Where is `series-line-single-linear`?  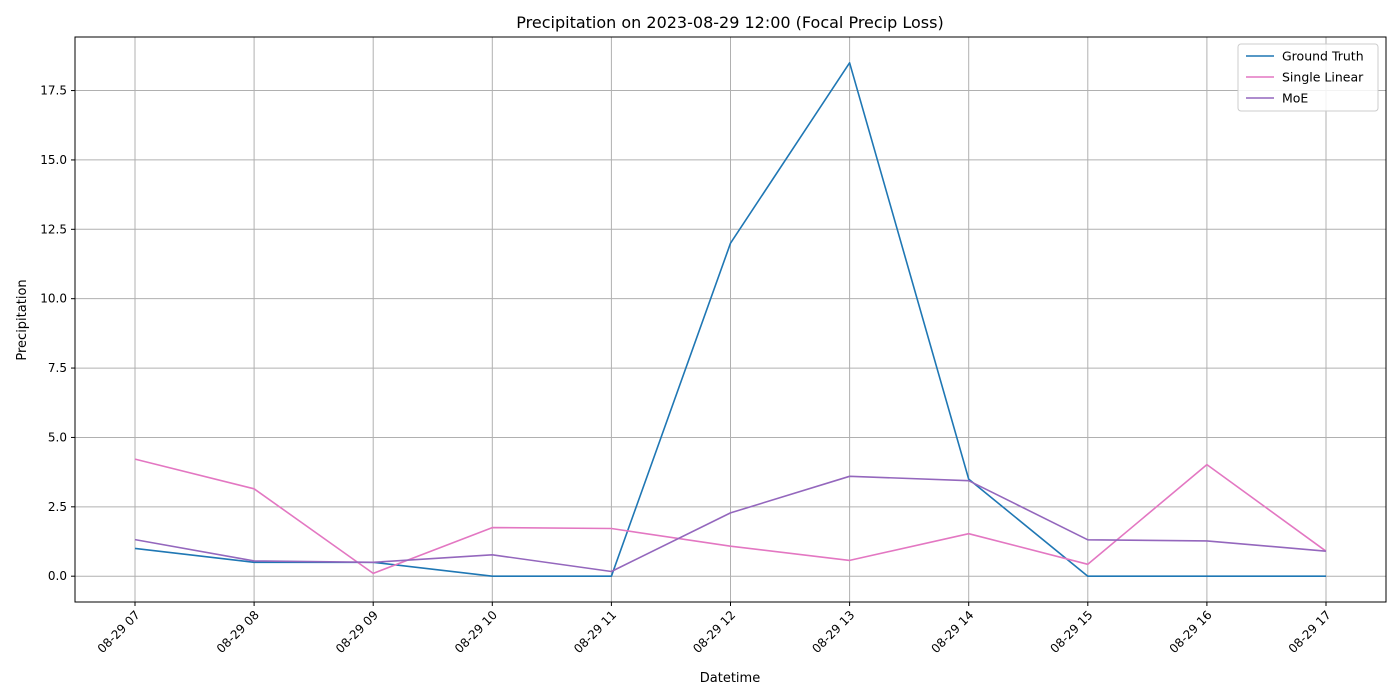
series-line-single-linear is located at coordinates (730, 516).